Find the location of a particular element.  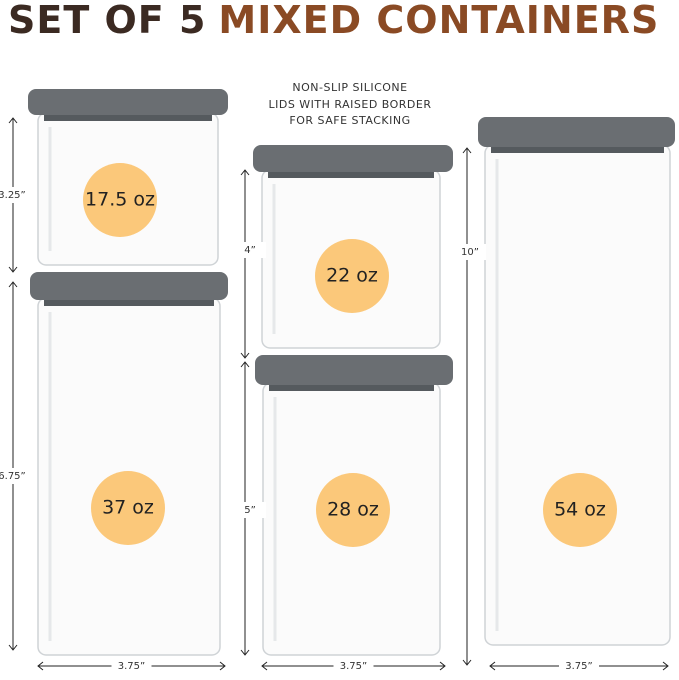

capacity-label: 37 oz is located at coordinates (128, 508).